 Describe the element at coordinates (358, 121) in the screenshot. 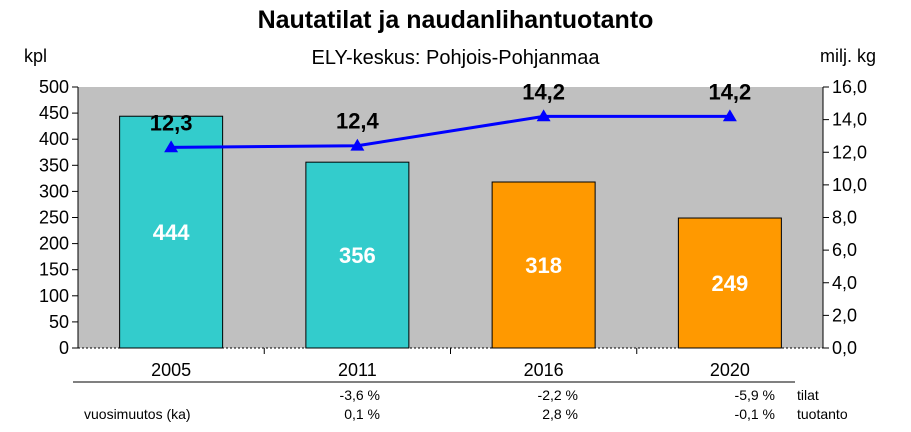

I see `line-value-label: 12,4` at that location.